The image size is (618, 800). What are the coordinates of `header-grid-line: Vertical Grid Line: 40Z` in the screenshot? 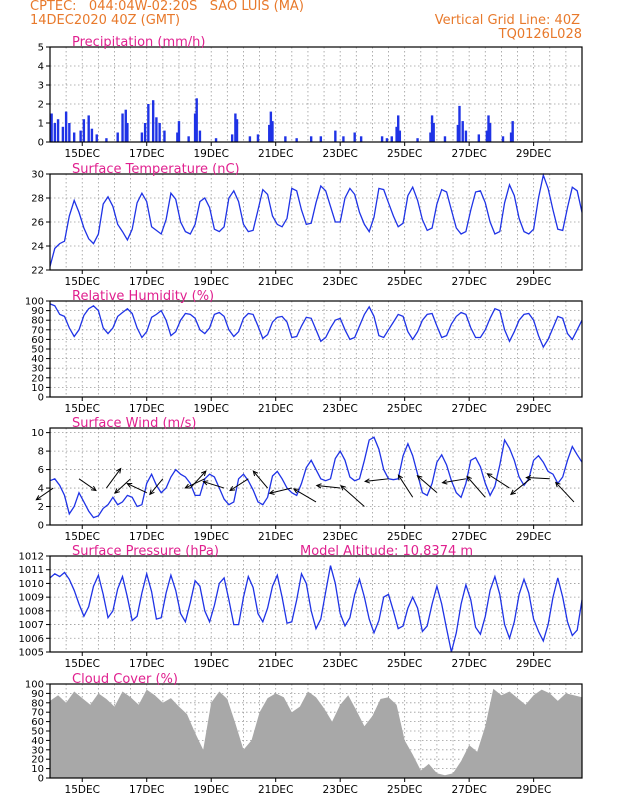 It's located at (507, 20).